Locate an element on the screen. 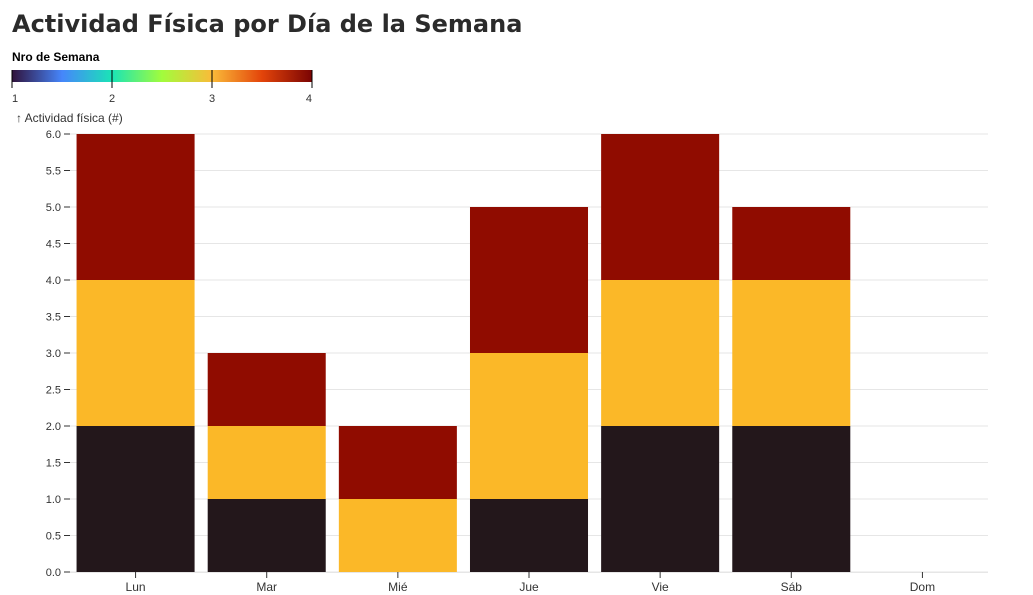 The width and height of the screenshot is (1033, 595). x-tick-label: Dom is located at coordinates (922, 587).